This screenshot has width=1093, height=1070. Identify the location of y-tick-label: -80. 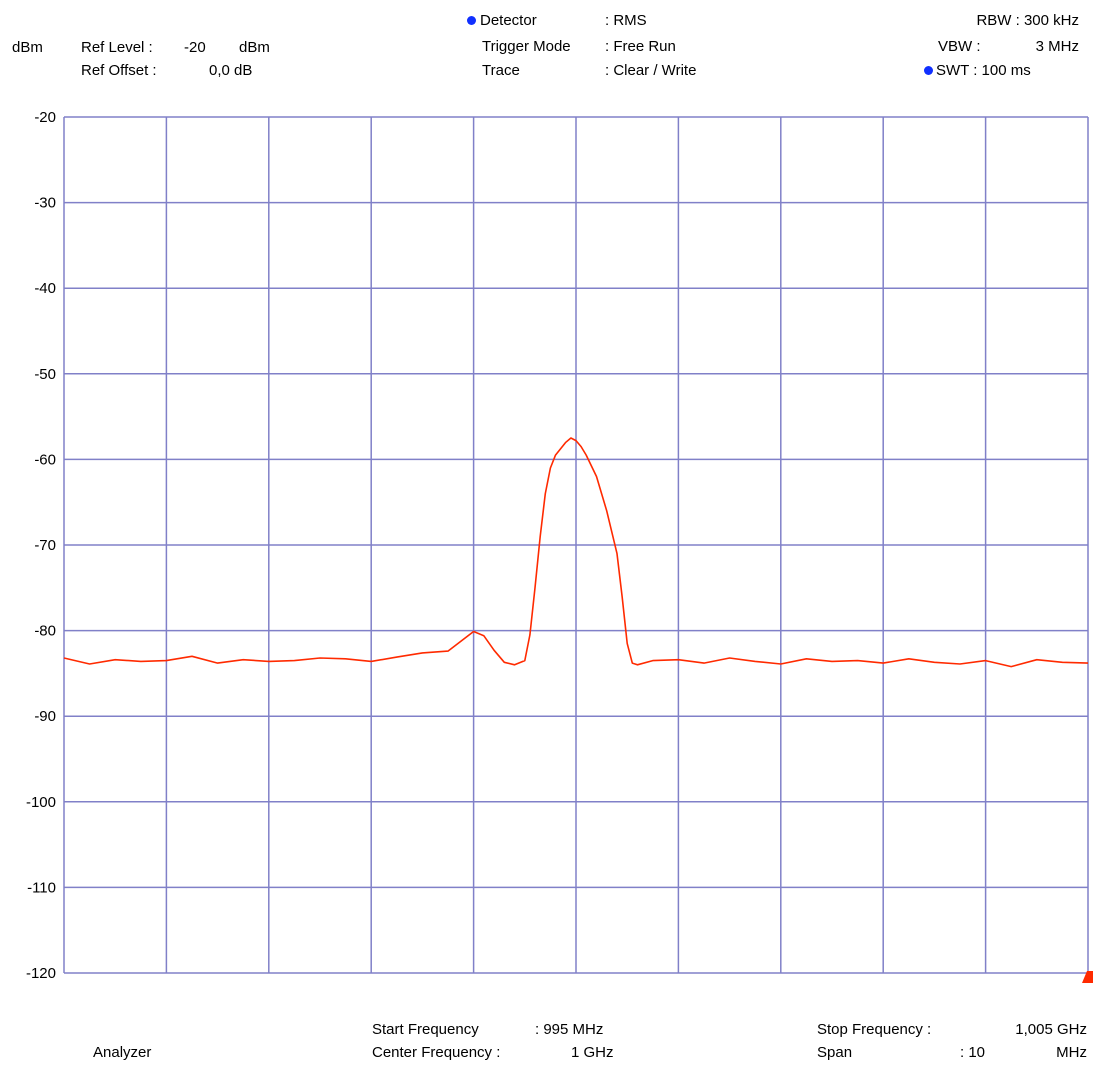
(45, 631).